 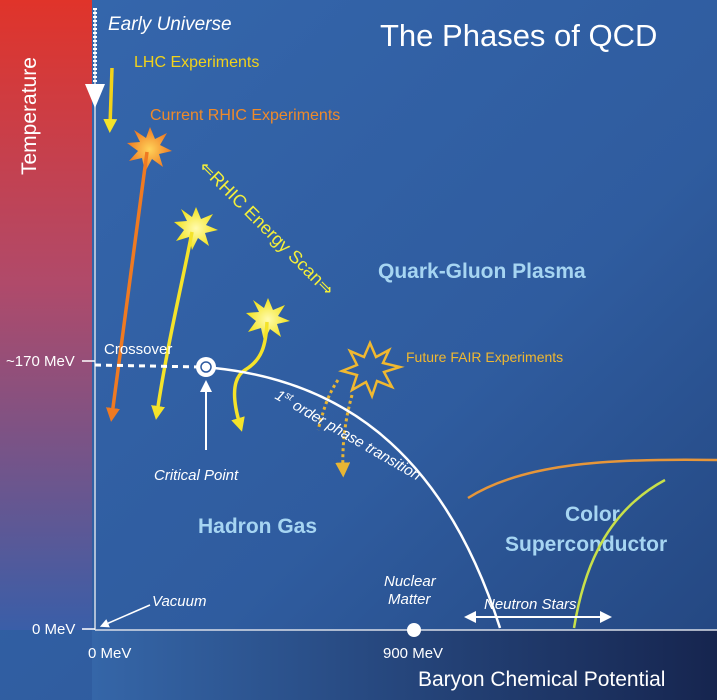 What do you see at coordinates (149, 149) in the screenshot?
I see `rhic-star` at bounding box center [149, 149].